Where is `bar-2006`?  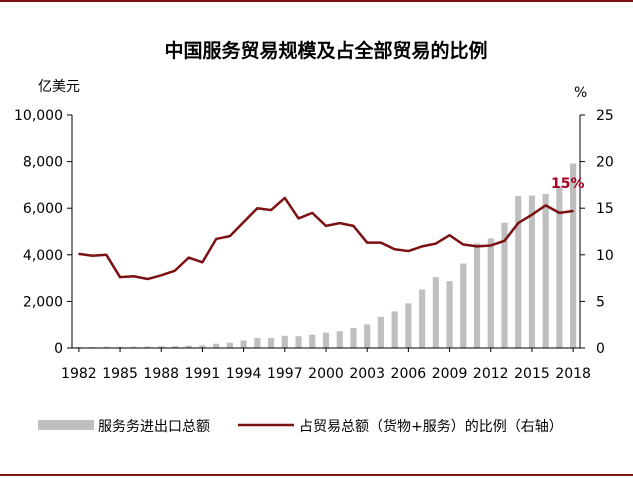
bar-2006 is located at coordinates (408, 325).